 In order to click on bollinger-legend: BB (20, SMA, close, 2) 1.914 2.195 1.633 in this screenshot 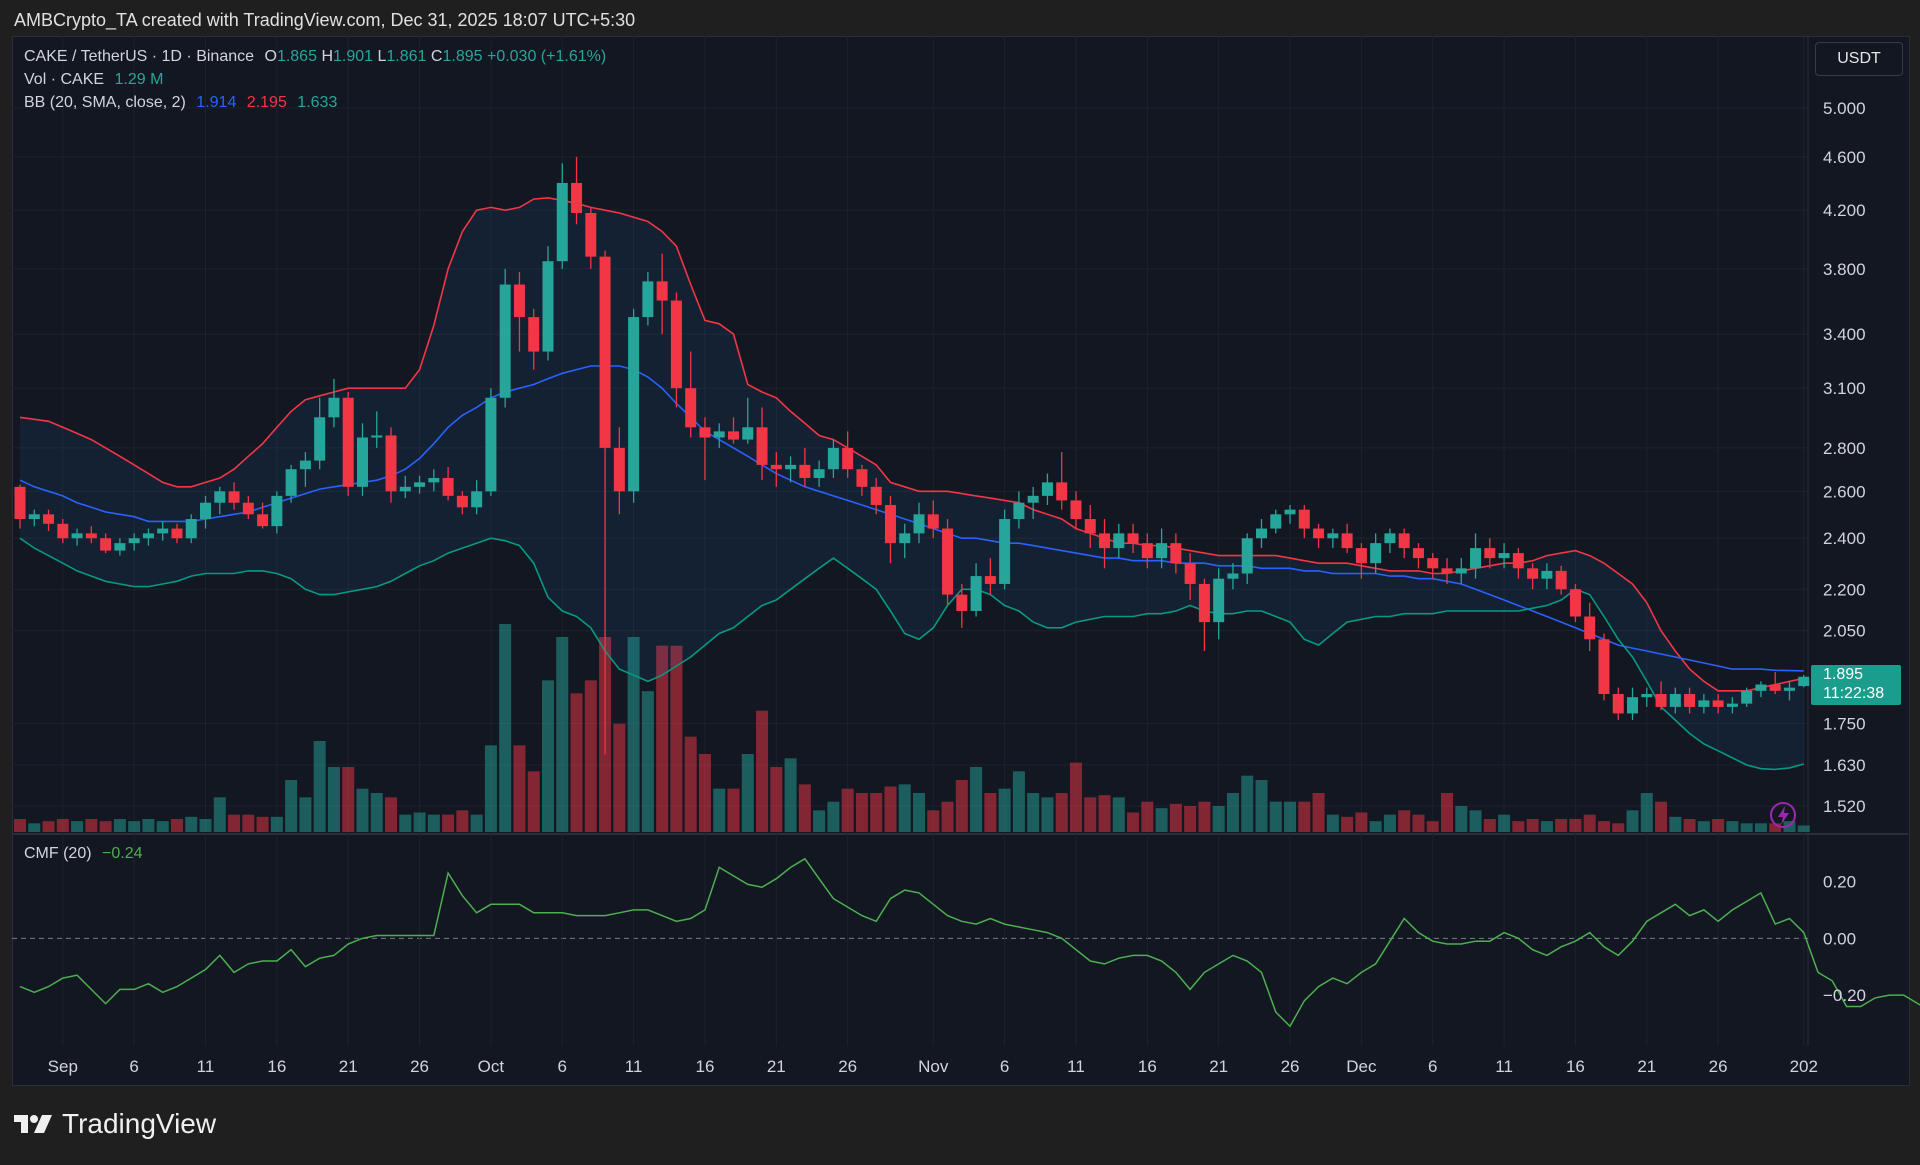, I will do `click(183, 103)`.